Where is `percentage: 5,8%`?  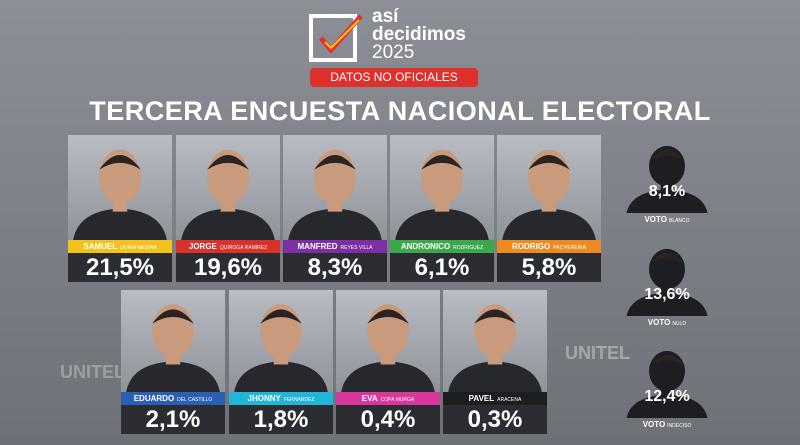
percentage: 5,8% is located at coordinates (549, 267).